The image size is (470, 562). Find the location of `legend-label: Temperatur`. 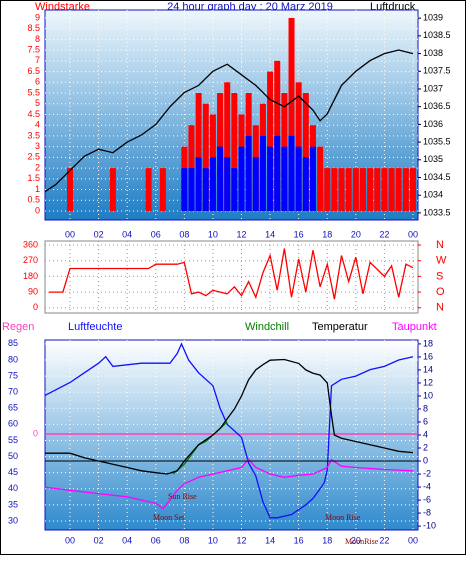

legend-label: Temperatur is located at coordinates (340, 327).